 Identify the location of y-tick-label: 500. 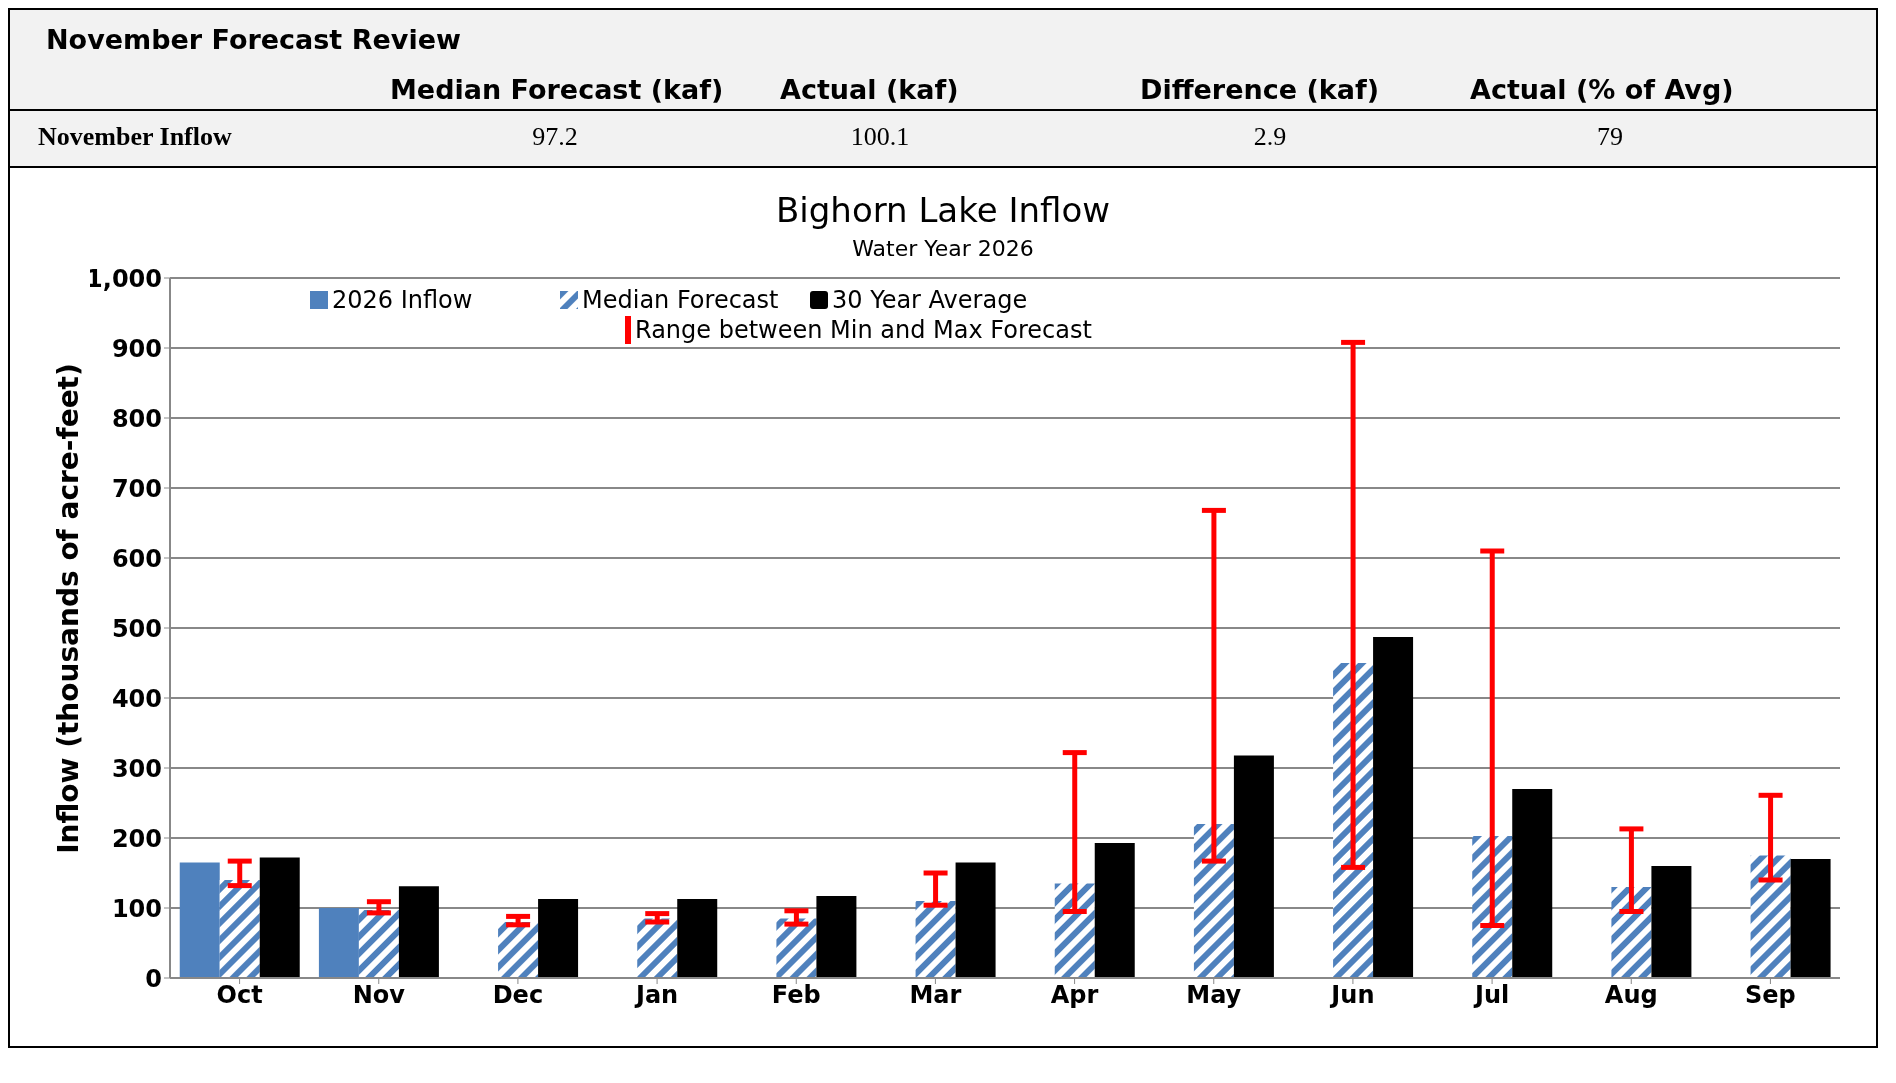
(136, 628).